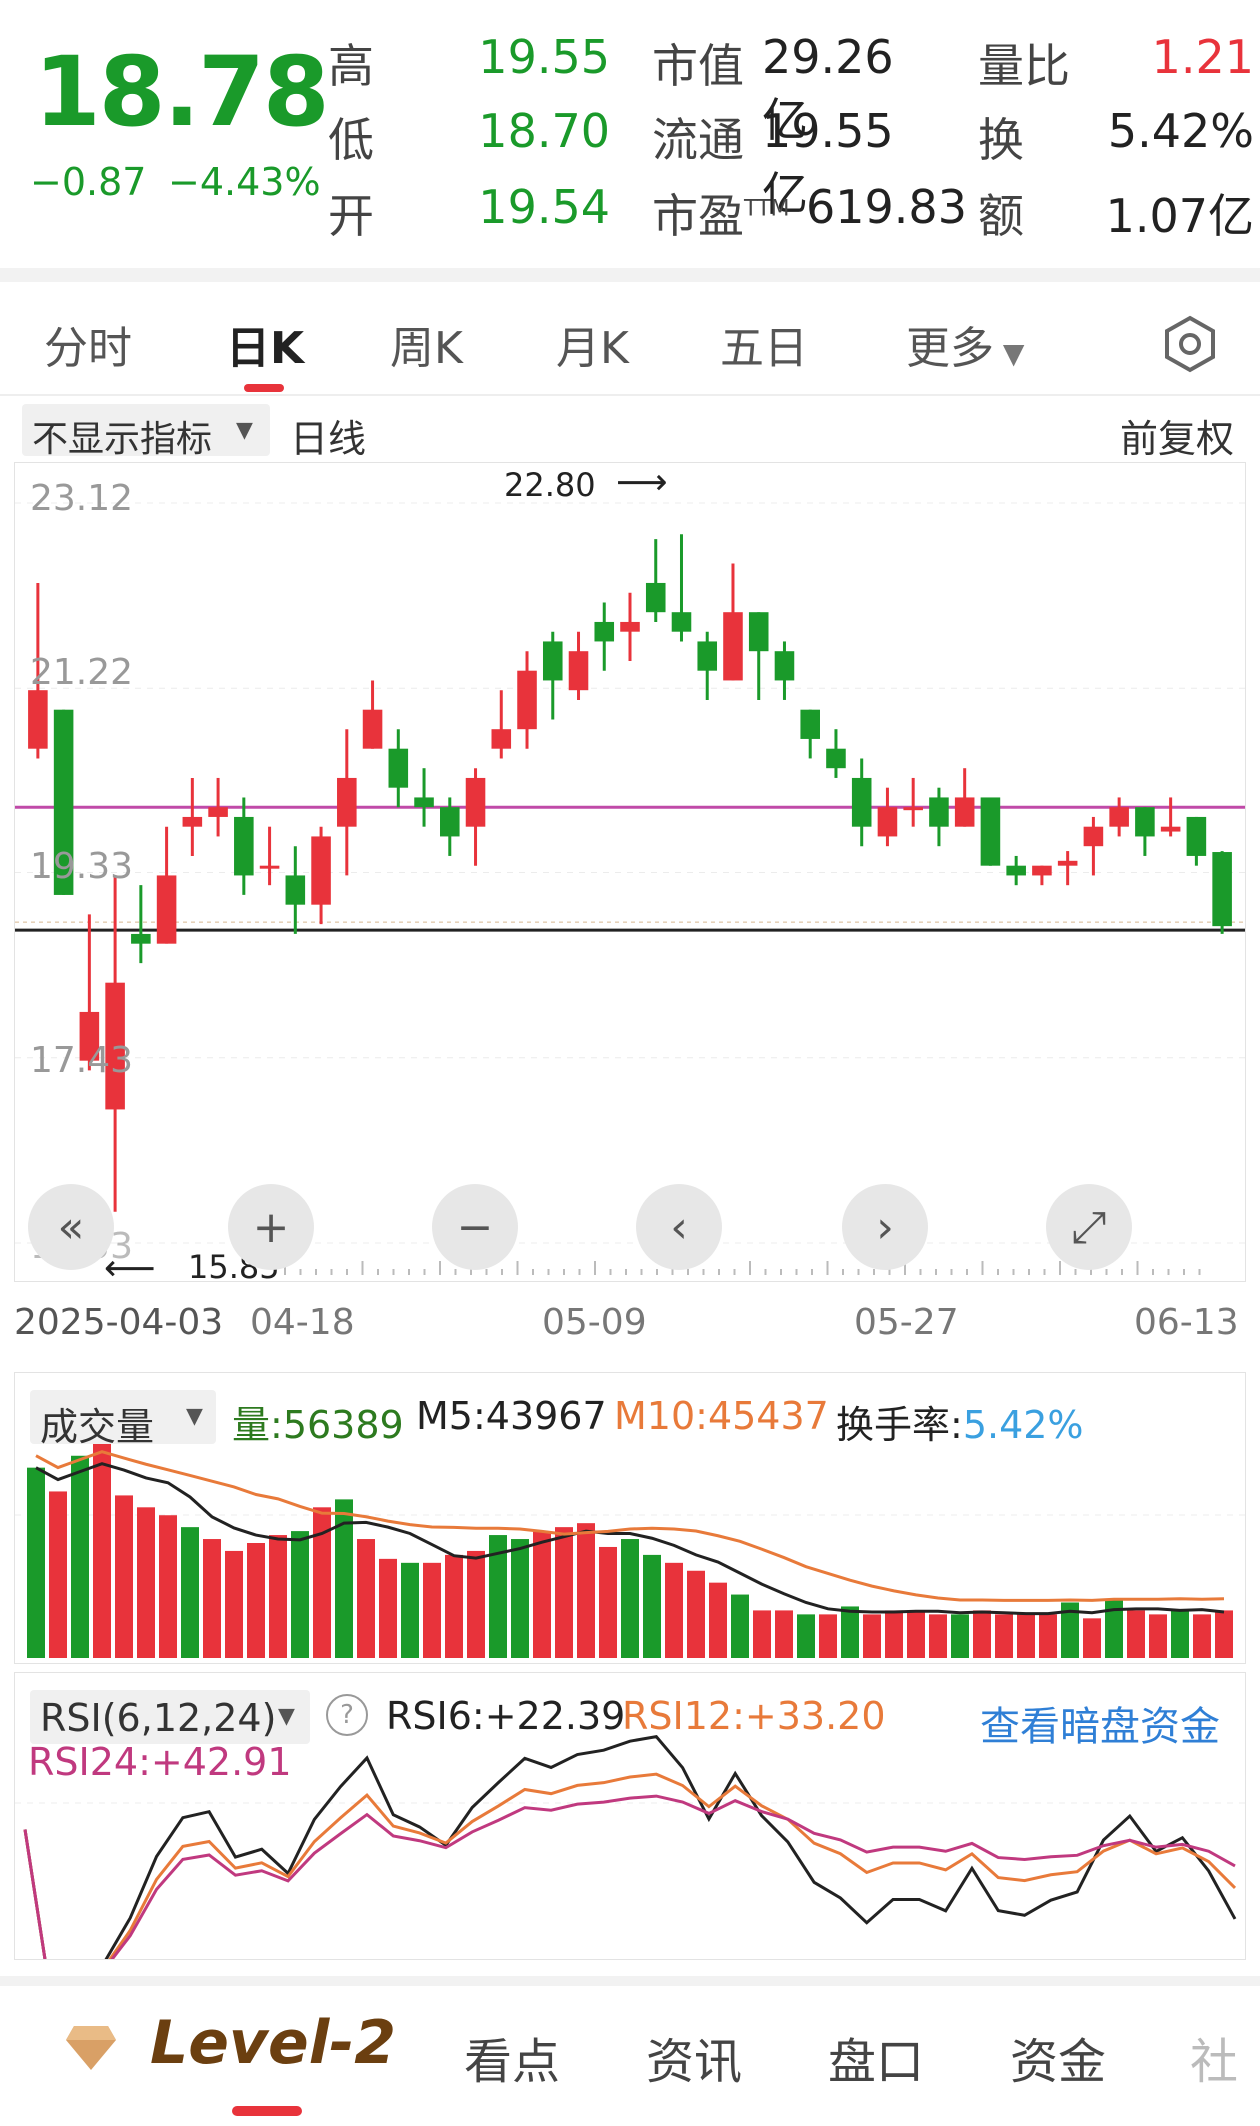  Describe the element at coordinates (1177, 439) in the screenshot. I see `adjust-selector: 前复权` at that location.